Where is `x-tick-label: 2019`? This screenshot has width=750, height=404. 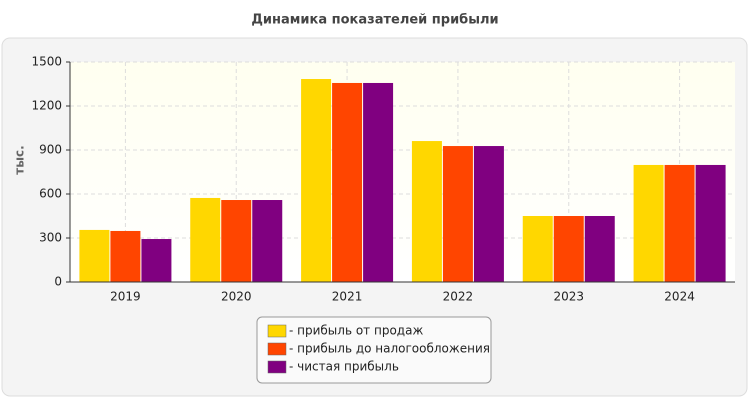
x-tick-label: 2019 is located at coordinates (125, 297).